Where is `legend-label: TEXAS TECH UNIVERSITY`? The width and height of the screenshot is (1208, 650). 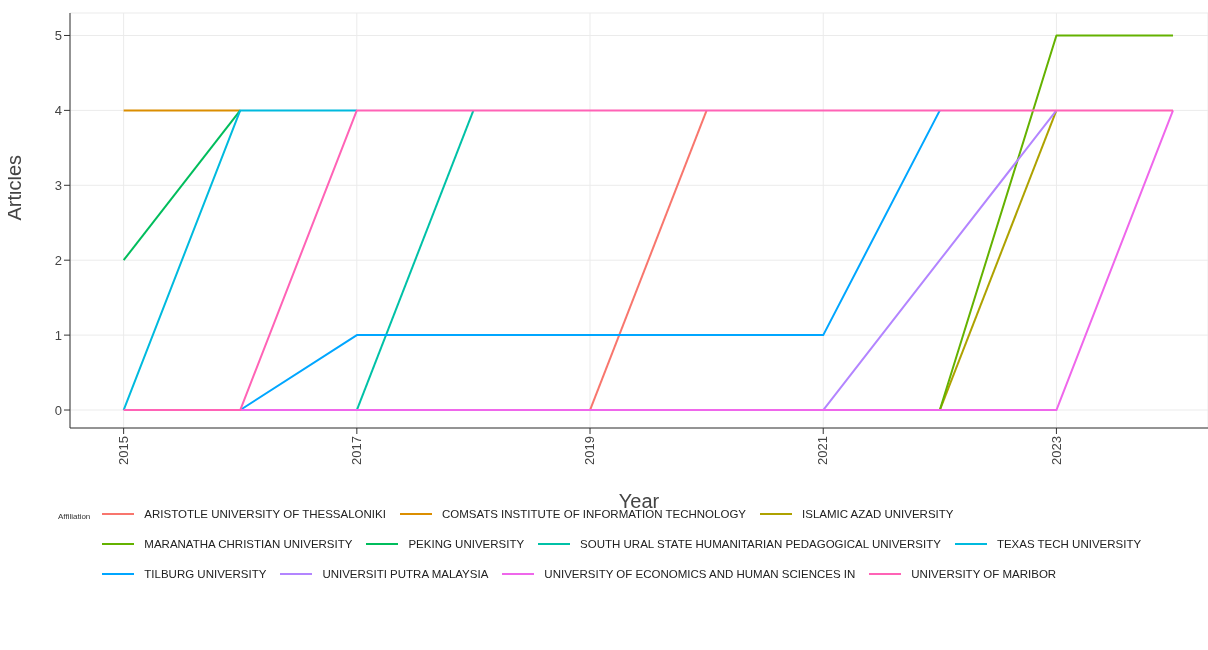
legend-label: TEXAS TECH UNIVERSITY is located at coordinates (1069, 544).